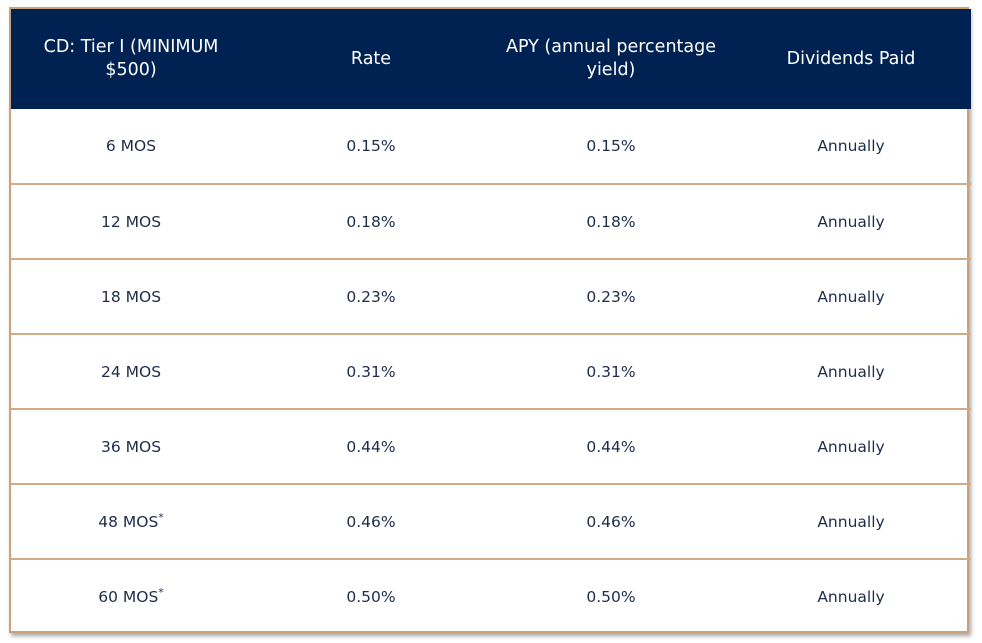 The width and height of the screenshot is (982, 643). I want to click on term-cell: 36 MOS, so click(131, 446).